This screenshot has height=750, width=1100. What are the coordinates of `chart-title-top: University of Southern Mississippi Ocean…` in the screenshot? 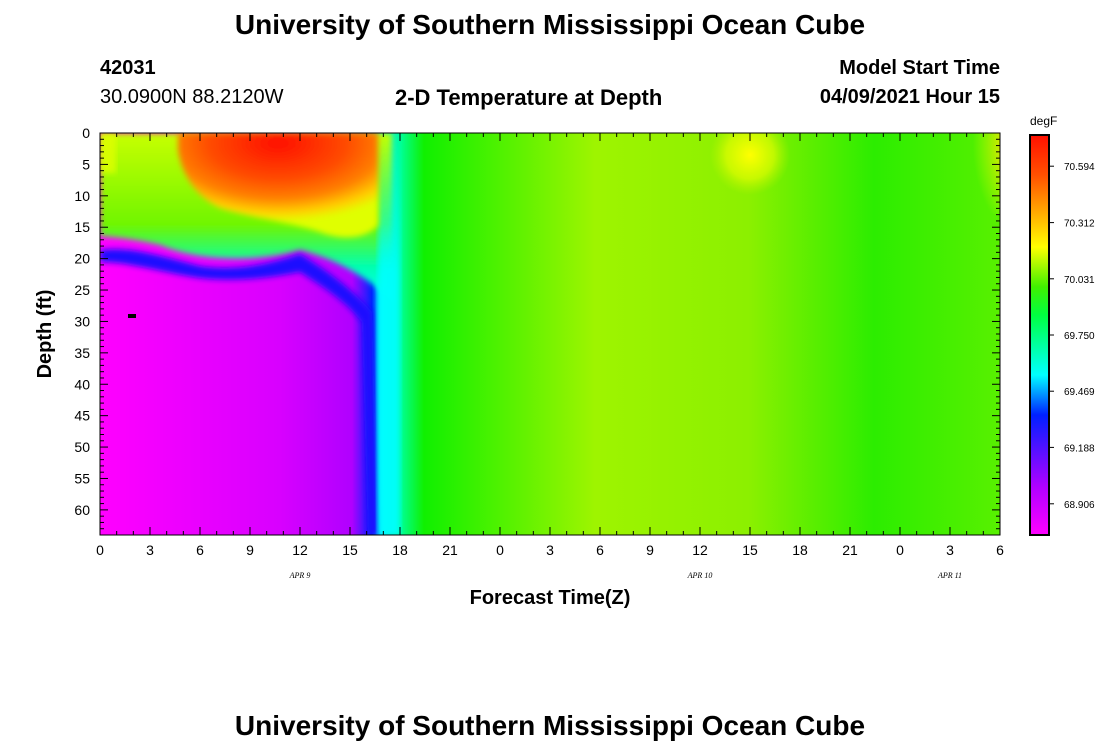 It's located at (550, 24).